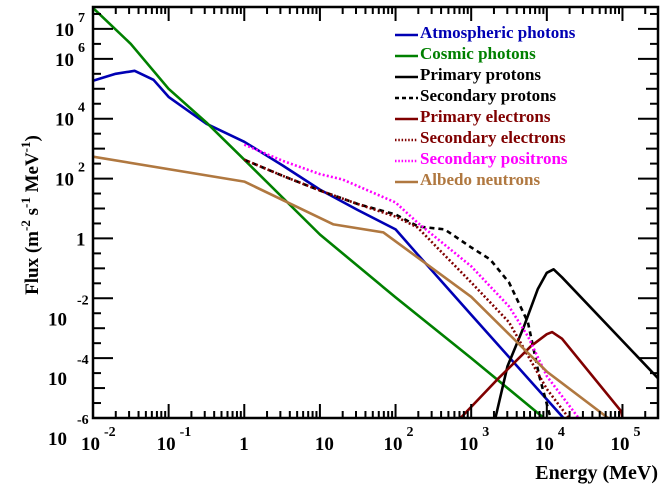  Describe the element at coordinates (174, 440) in the screenshot. I see `x-tick-label: 10⁻¹` at that location.